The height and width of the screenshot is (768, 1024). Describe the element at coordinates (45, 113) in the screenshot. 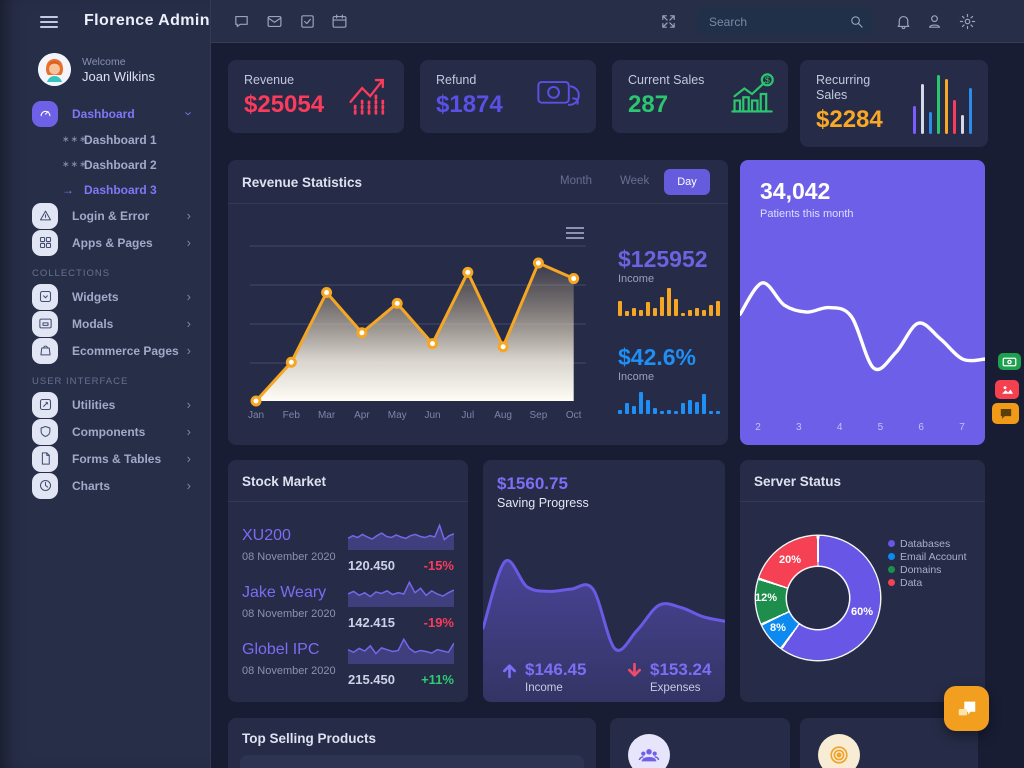

I see `speedometer-icon` at that location.